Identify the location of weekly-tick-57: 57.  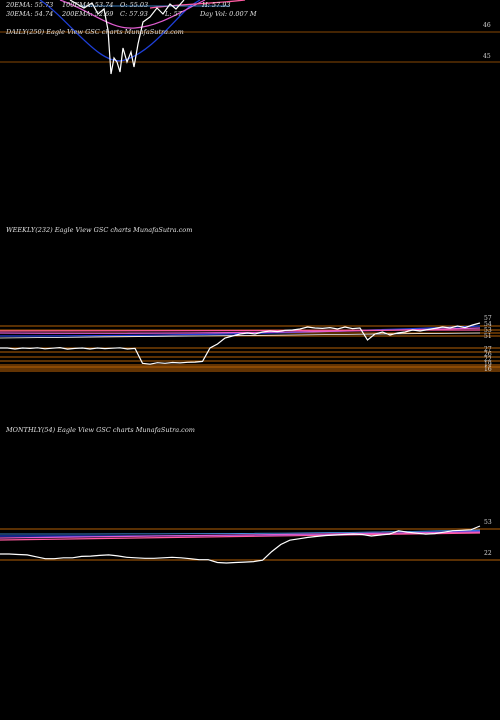
(488, 318).